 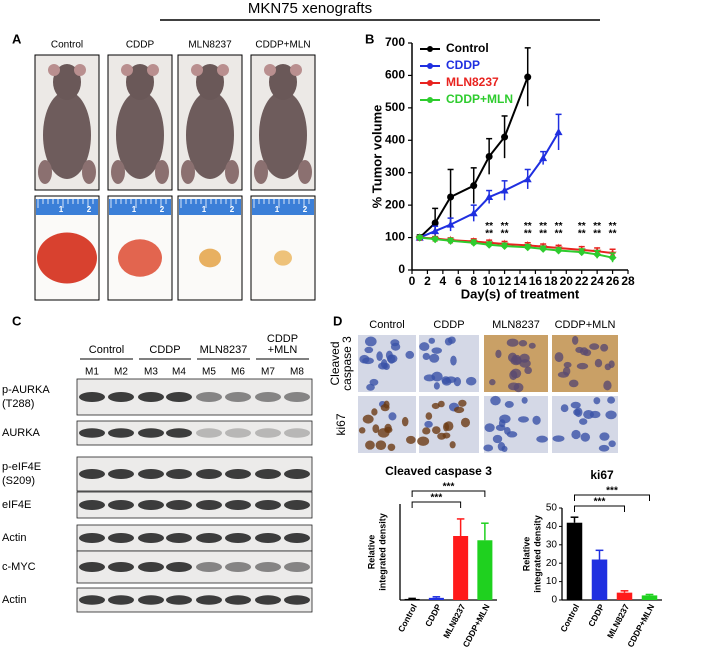 I want to click on lane-label: M7, so click(x=268, y=372).